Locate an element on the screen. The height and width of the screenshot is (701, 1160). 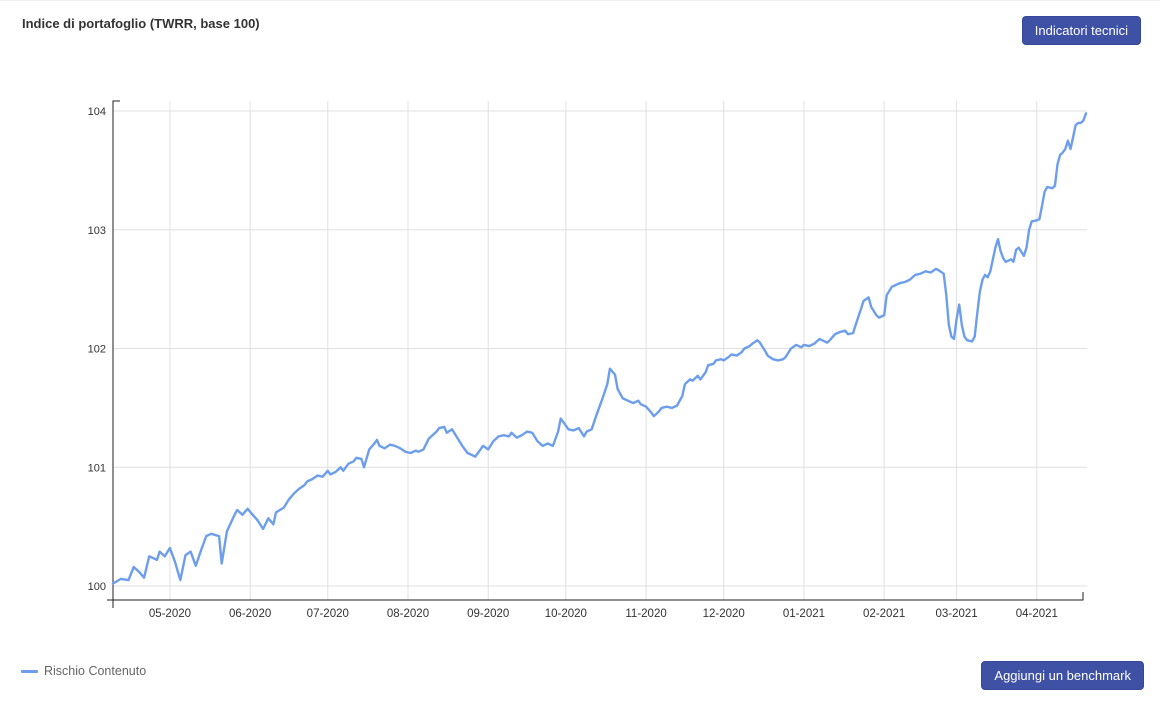
y-axis-tick-label: 102 is located at coordinates (97, 350).